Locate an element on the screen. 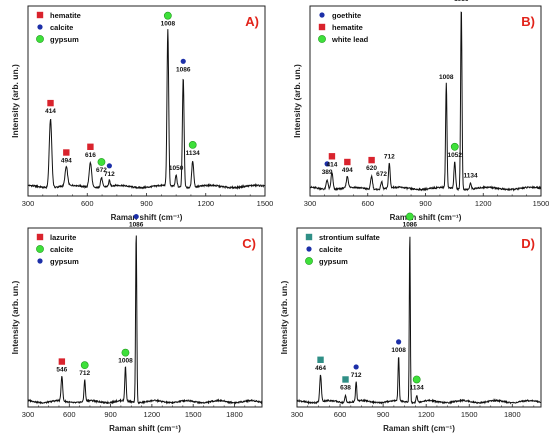 The image size is (550, 437). panel-letter: A) is located at coordinates (252, 21).